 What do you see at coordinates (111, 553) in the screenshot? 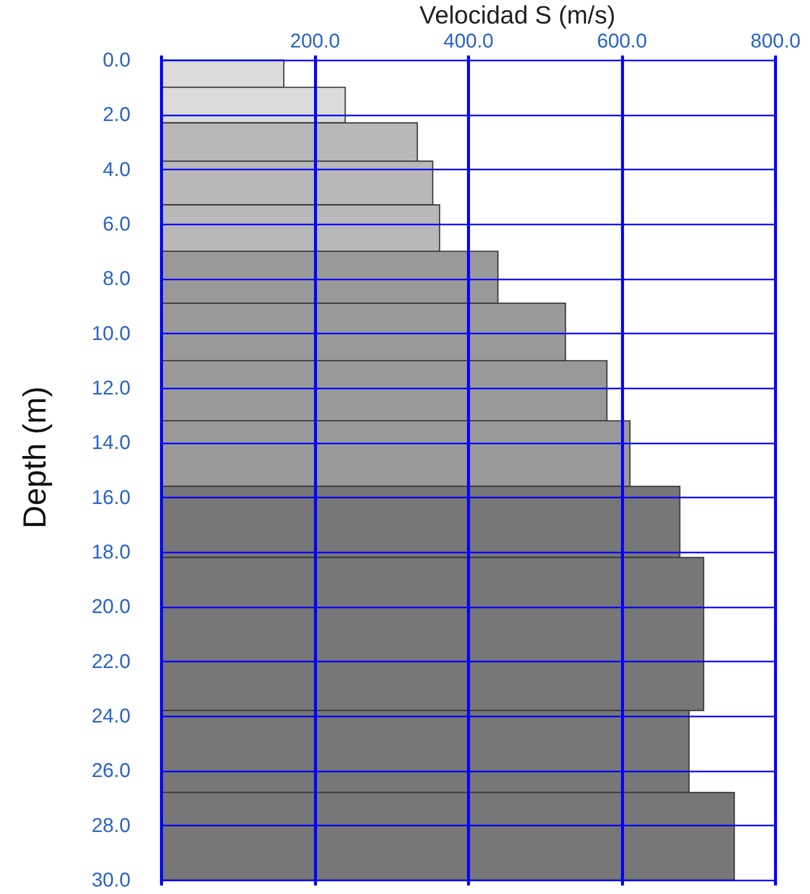
I see `y-tick-label: 18.0` at bounding box center [111, 553].